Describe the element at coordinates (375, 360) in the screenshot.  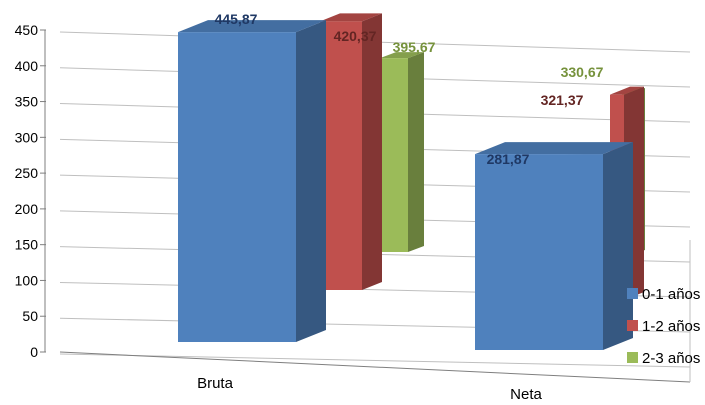
I see `gridline` at that location.